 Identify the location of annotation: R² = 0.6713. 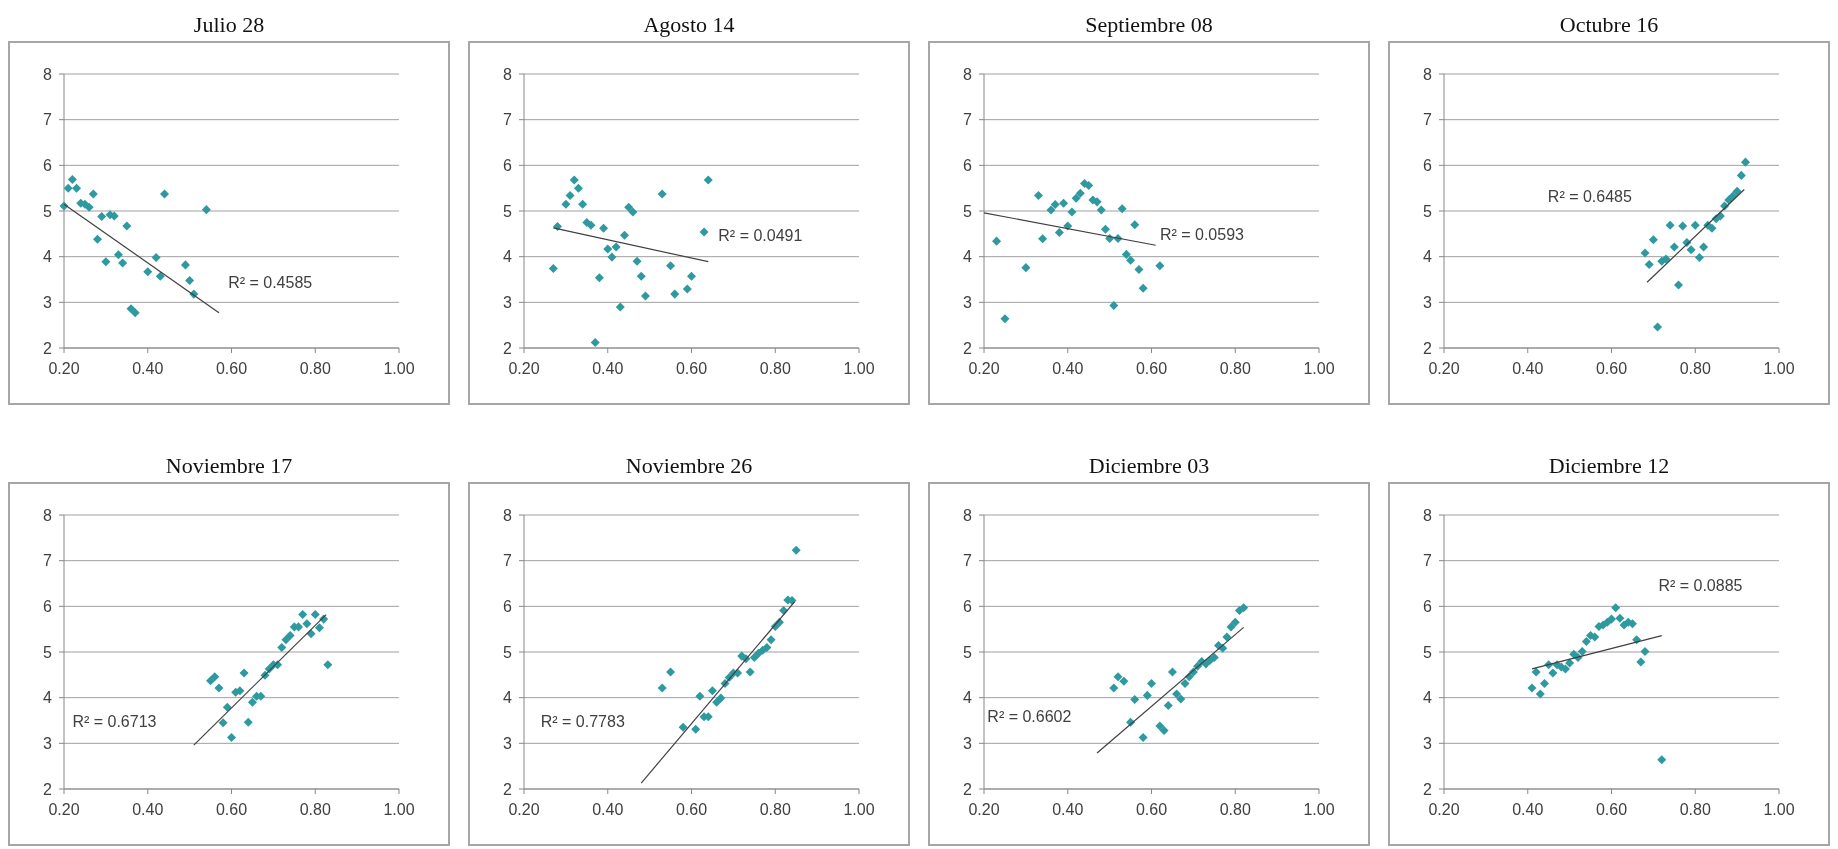
(114, 722).